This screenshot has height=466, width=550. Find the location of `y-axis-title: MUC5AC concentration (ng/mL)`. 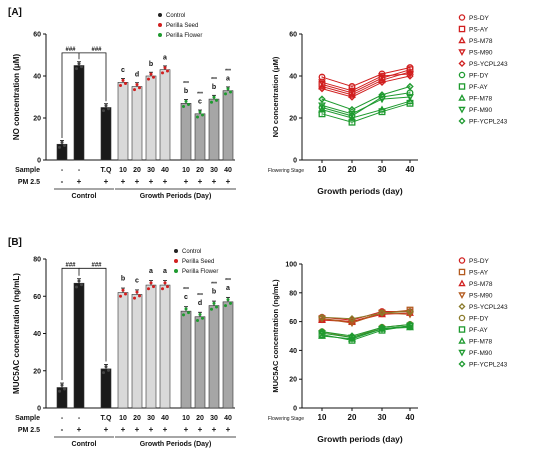

y-axis-title: MUC5AC concentration (ng/mL) is located at coordinates (16, 333).